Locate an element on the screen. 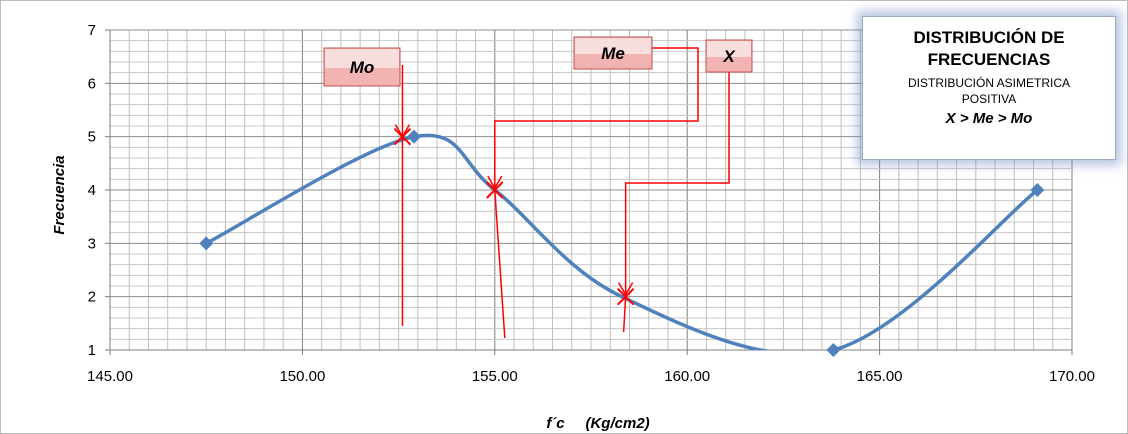  x-cross-marker is located at coordinates (625, 296).